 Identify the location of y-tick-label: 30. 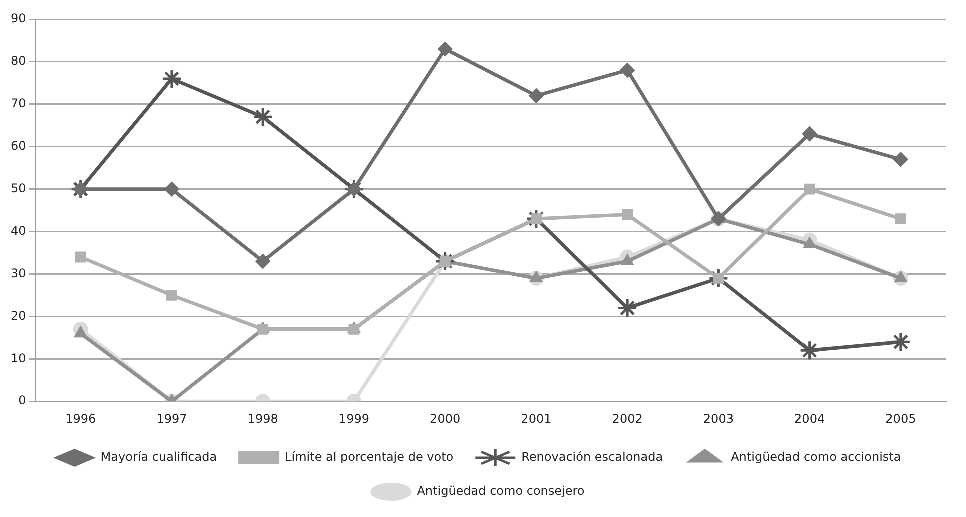
(18, 273).